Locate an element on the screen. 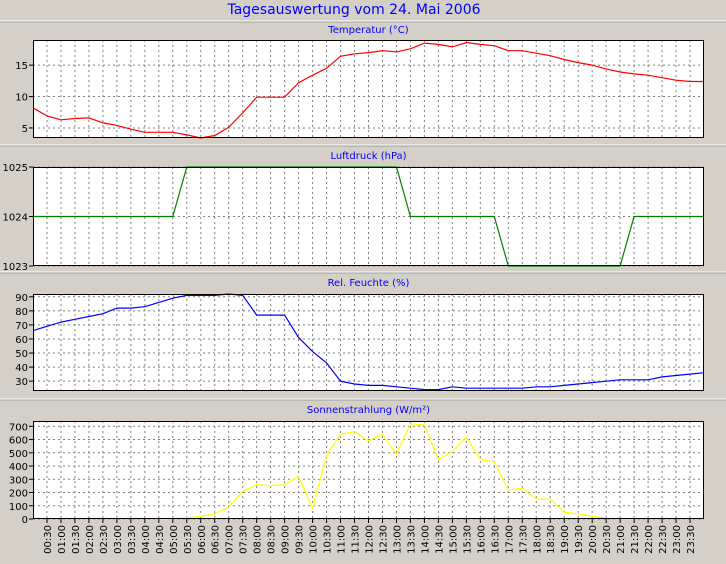  y-tick-label: 1025 is located at coordinates (15, 168).